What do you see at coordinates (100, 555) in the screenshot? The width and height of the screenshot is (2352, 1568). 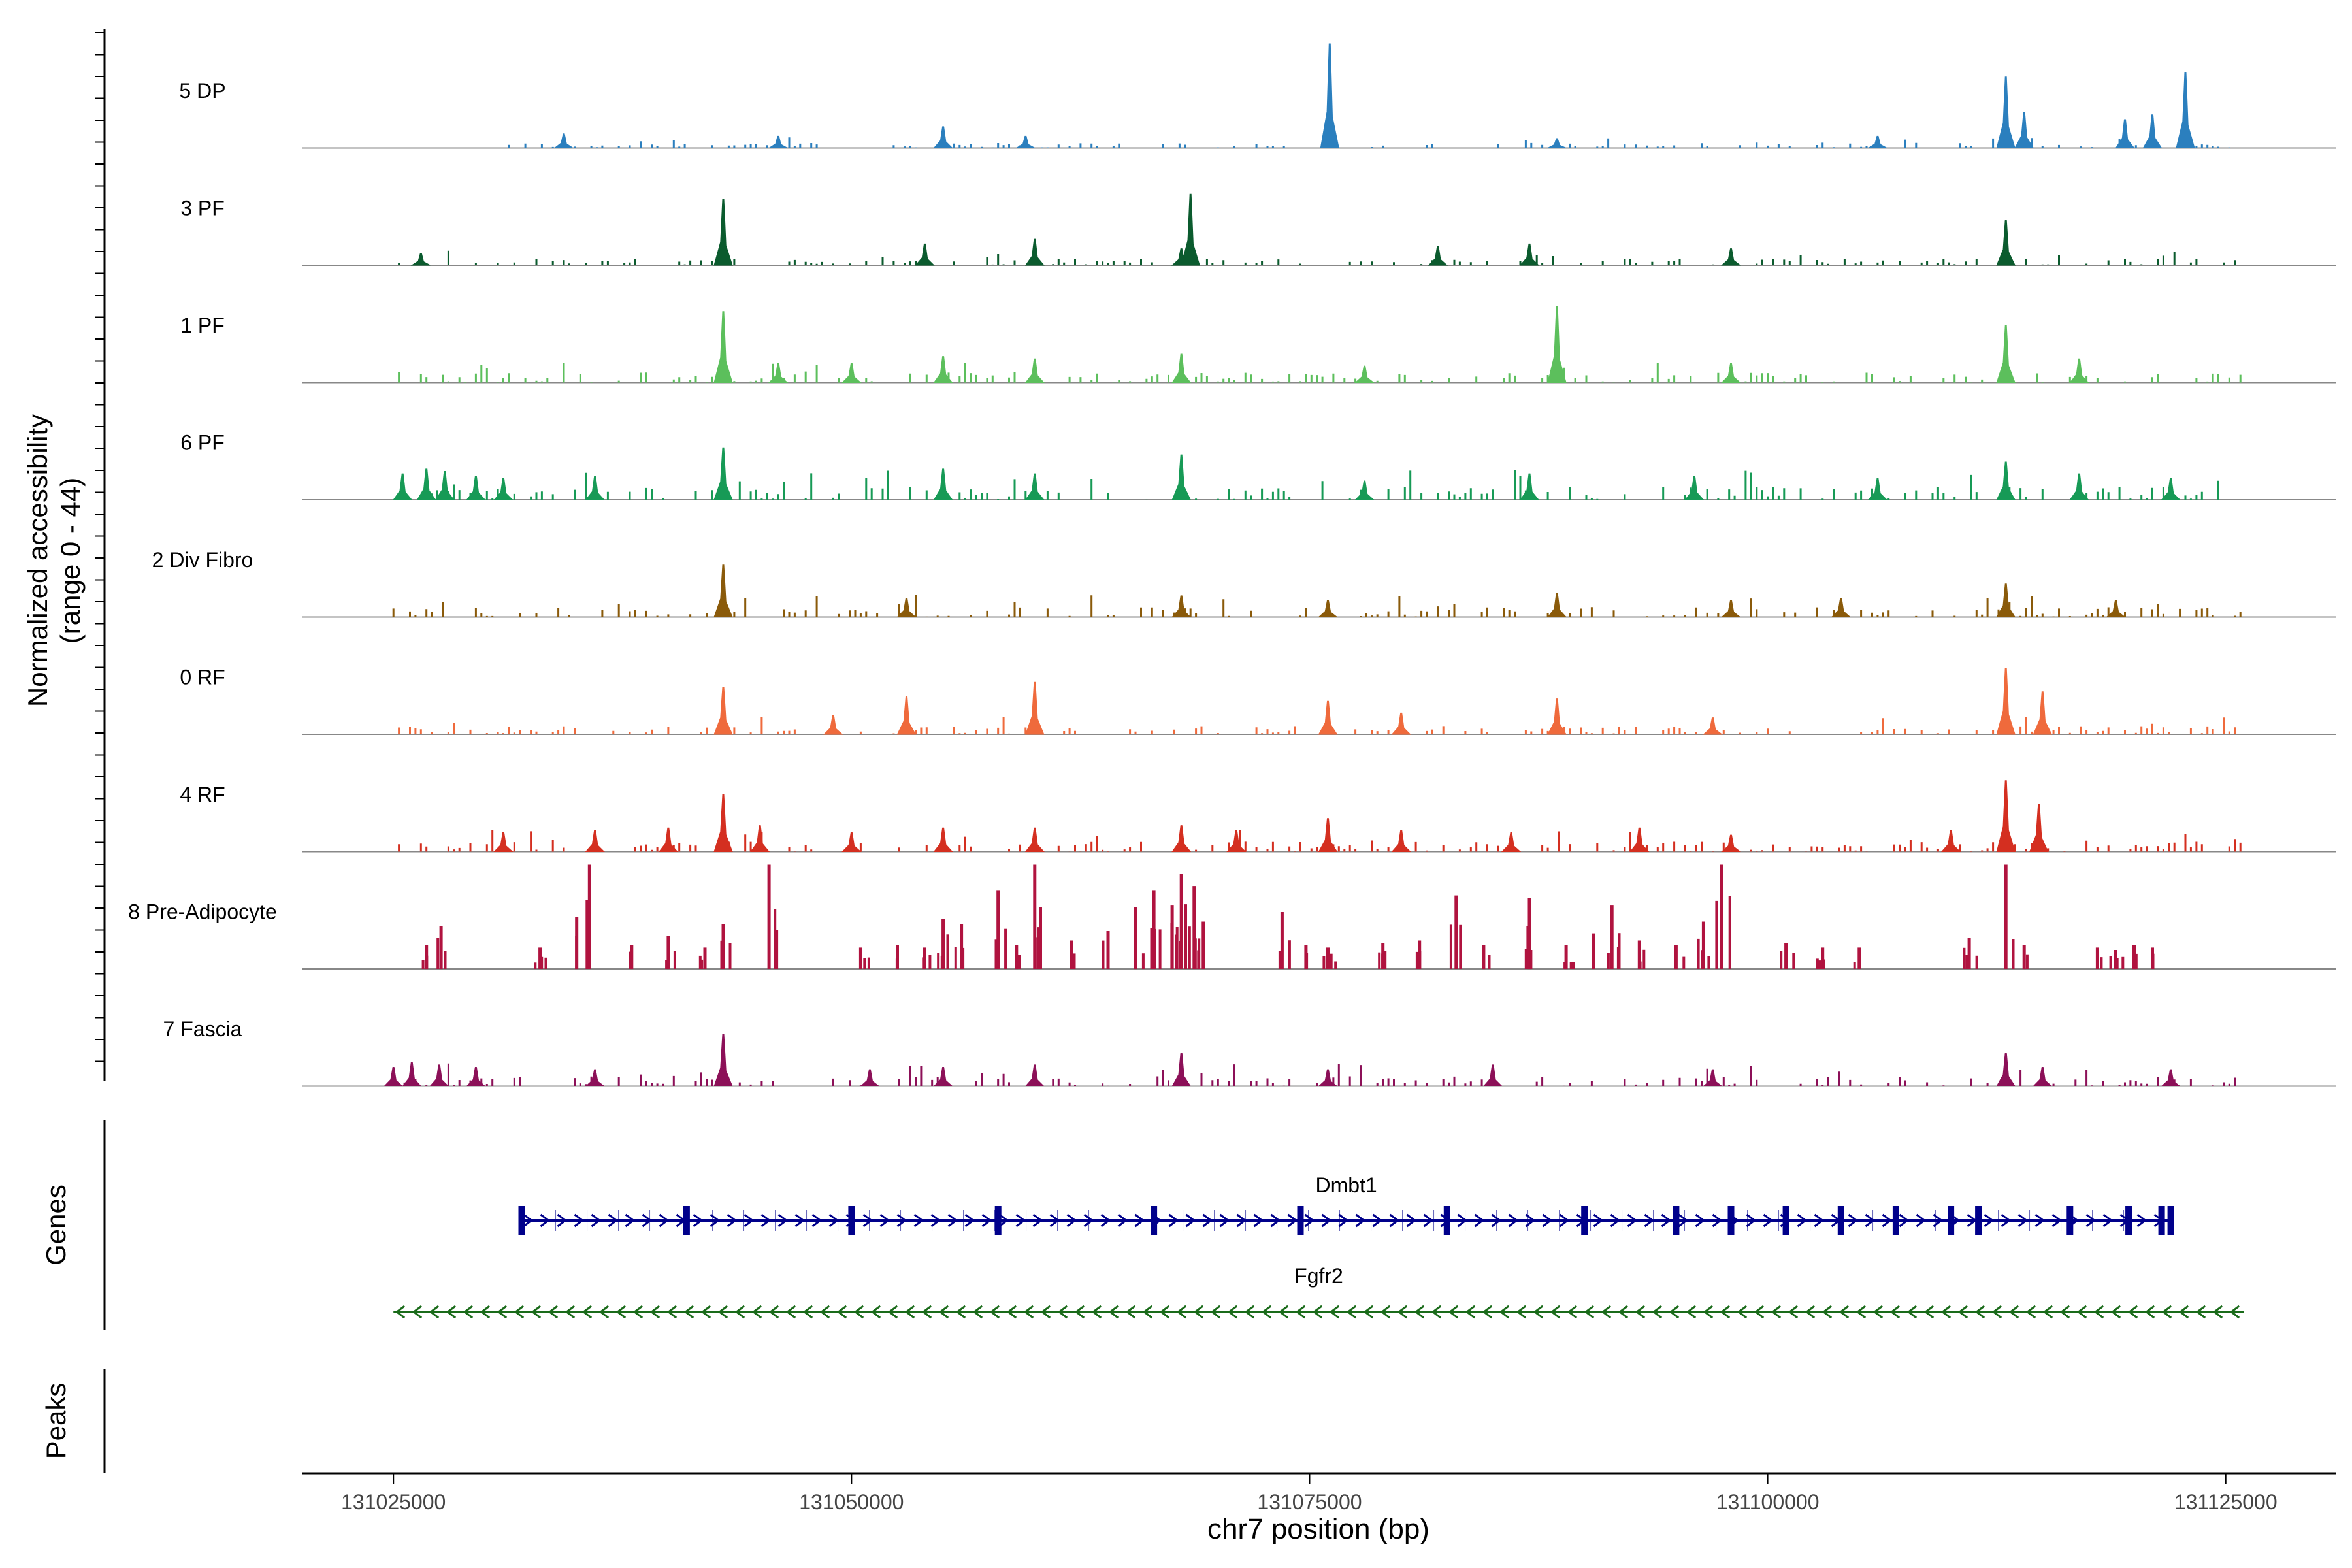 I see `coverage-y-axis` at bounding box center [100, 555].